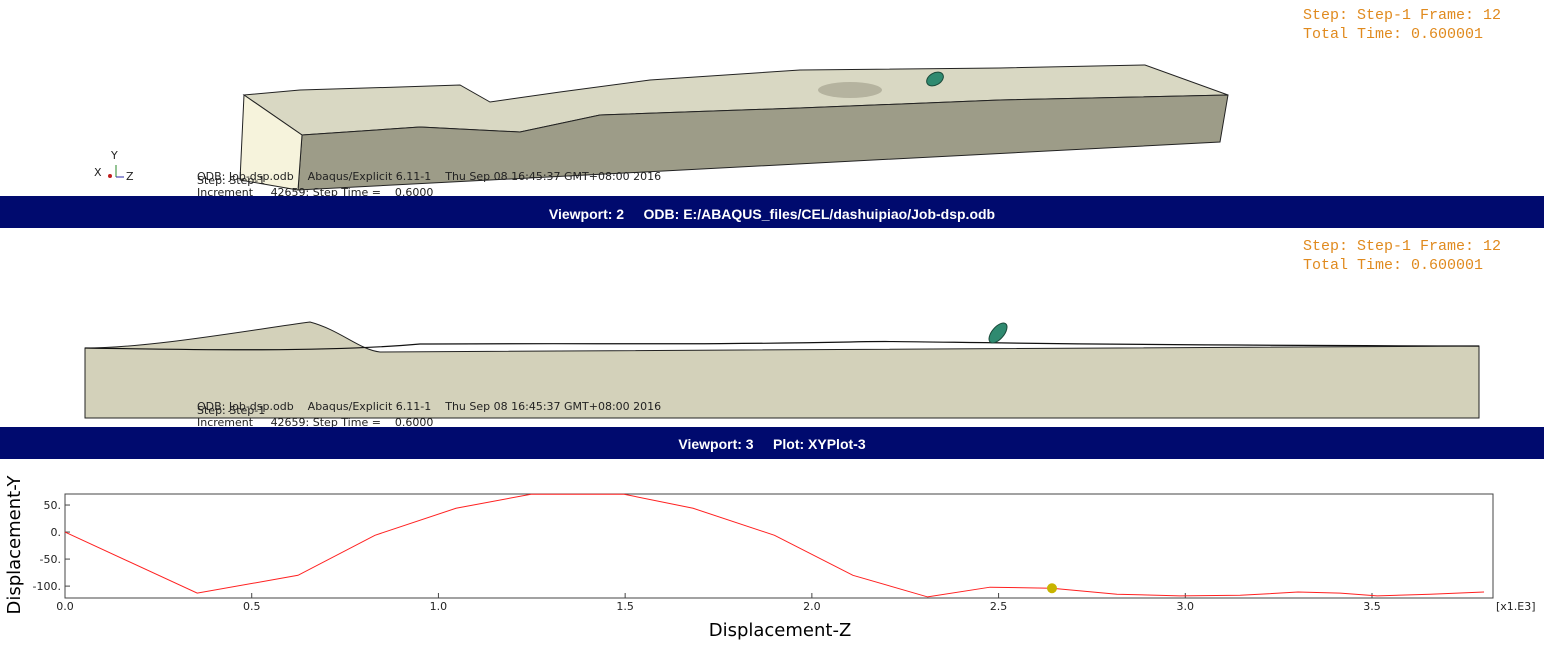 Image resolution: width=1544 pixels, height=653 pixels. What do you see at coordinates (65, 606) in the screenshot?
I see `x-tick-label: 0.0` at bounding box center [65, 606].